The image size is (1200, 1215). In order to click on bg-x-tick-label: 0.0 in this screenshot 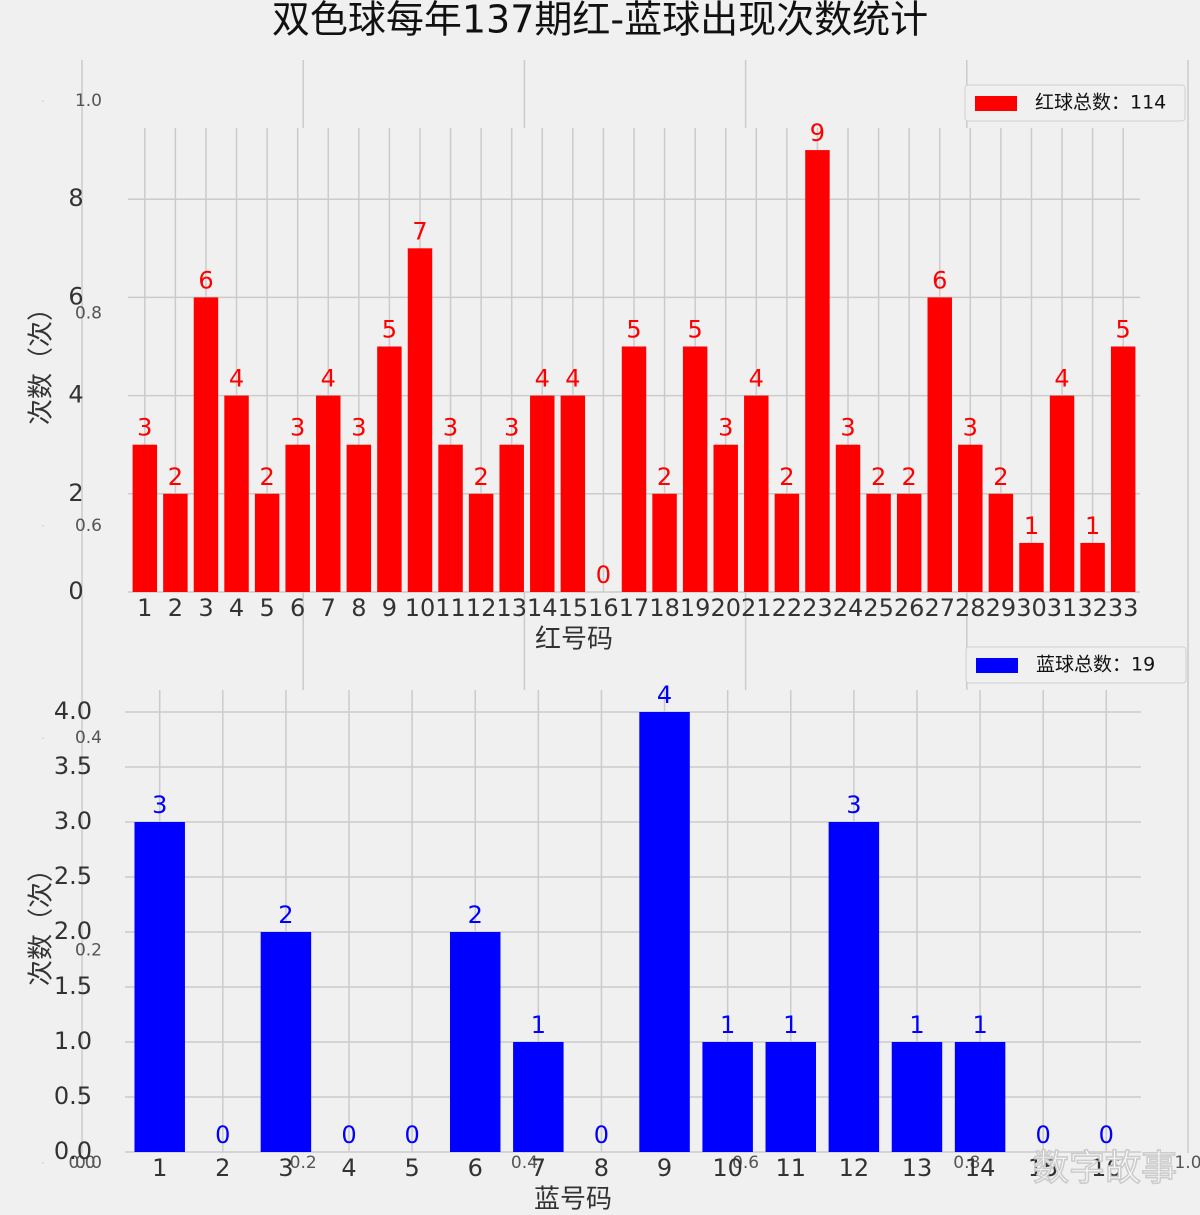, I will do `click(81, 1163)`.